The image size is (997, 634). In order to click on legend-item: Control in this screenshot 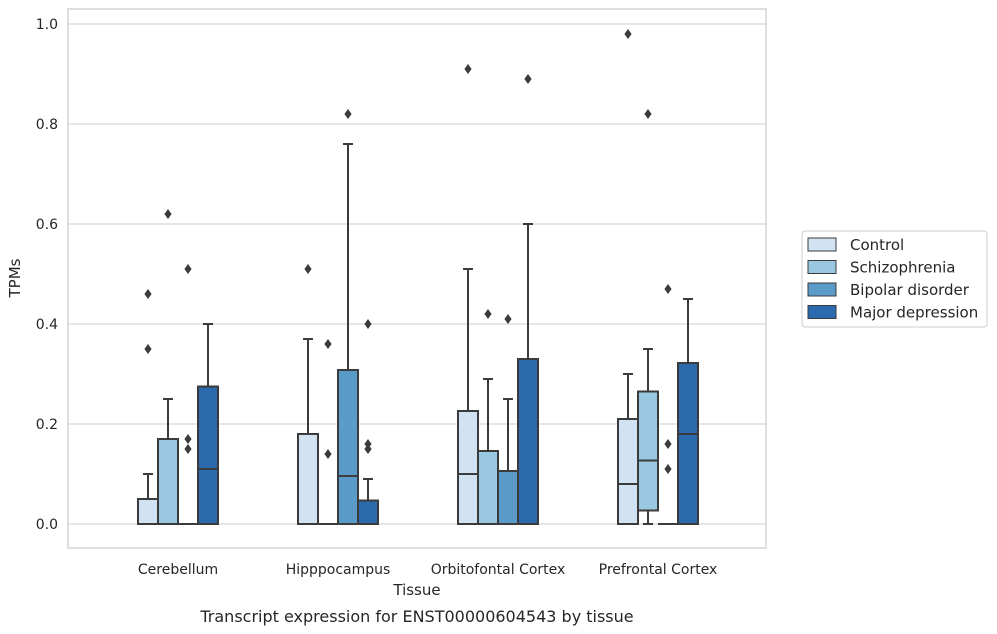, I will do `click(855, 245)`.